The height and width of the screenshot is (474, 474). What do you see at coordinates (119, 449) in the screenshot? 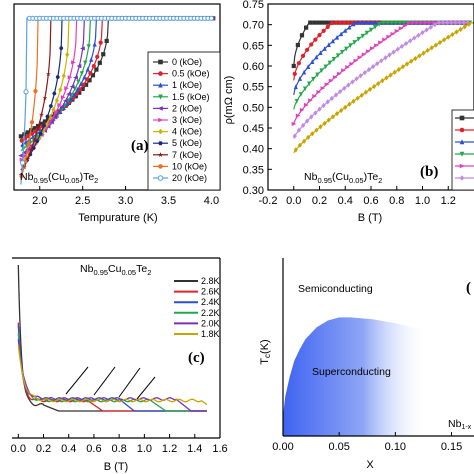
I see `x-tick-label: 0.8` at bounding box center [119, 449].